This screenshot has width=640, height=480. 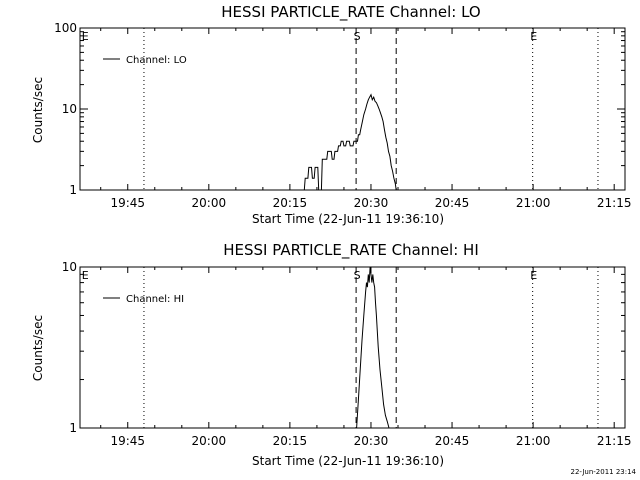 What do you see at coordinates (156, 60) in the screenshot?
I see `legend-label-lo: Channel: LO` at bounding box center [156, 60].